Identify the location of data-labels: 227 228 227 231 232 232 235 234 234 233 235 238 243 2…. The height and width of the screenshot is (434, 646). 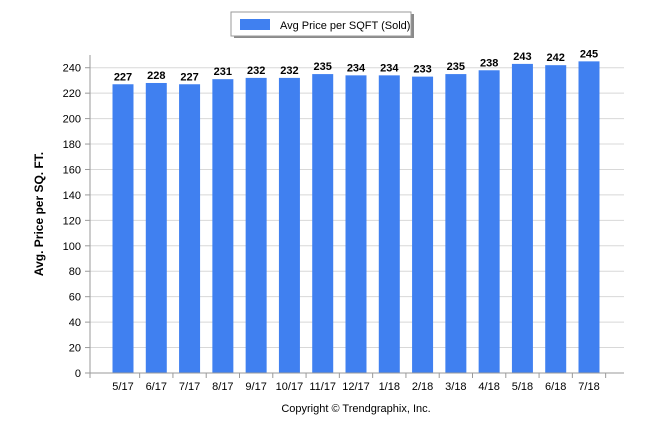
(356, 65).